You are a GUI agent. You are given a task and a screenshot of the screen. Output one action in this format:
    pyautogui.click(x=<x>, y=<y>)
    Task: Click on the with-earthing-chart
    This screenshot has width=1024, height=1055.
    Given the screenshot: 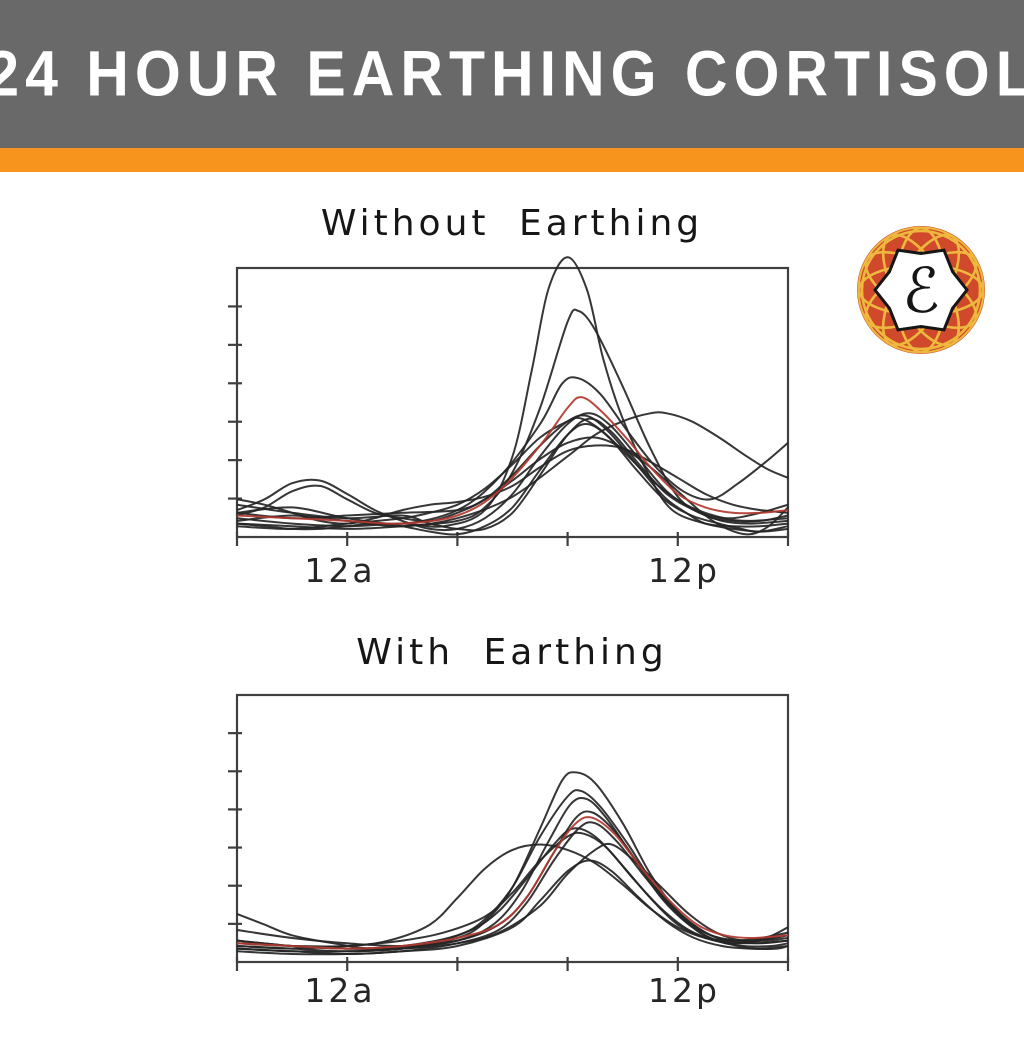 What is the action you would take?
    pyautogui.click(x=509, y=832)
    